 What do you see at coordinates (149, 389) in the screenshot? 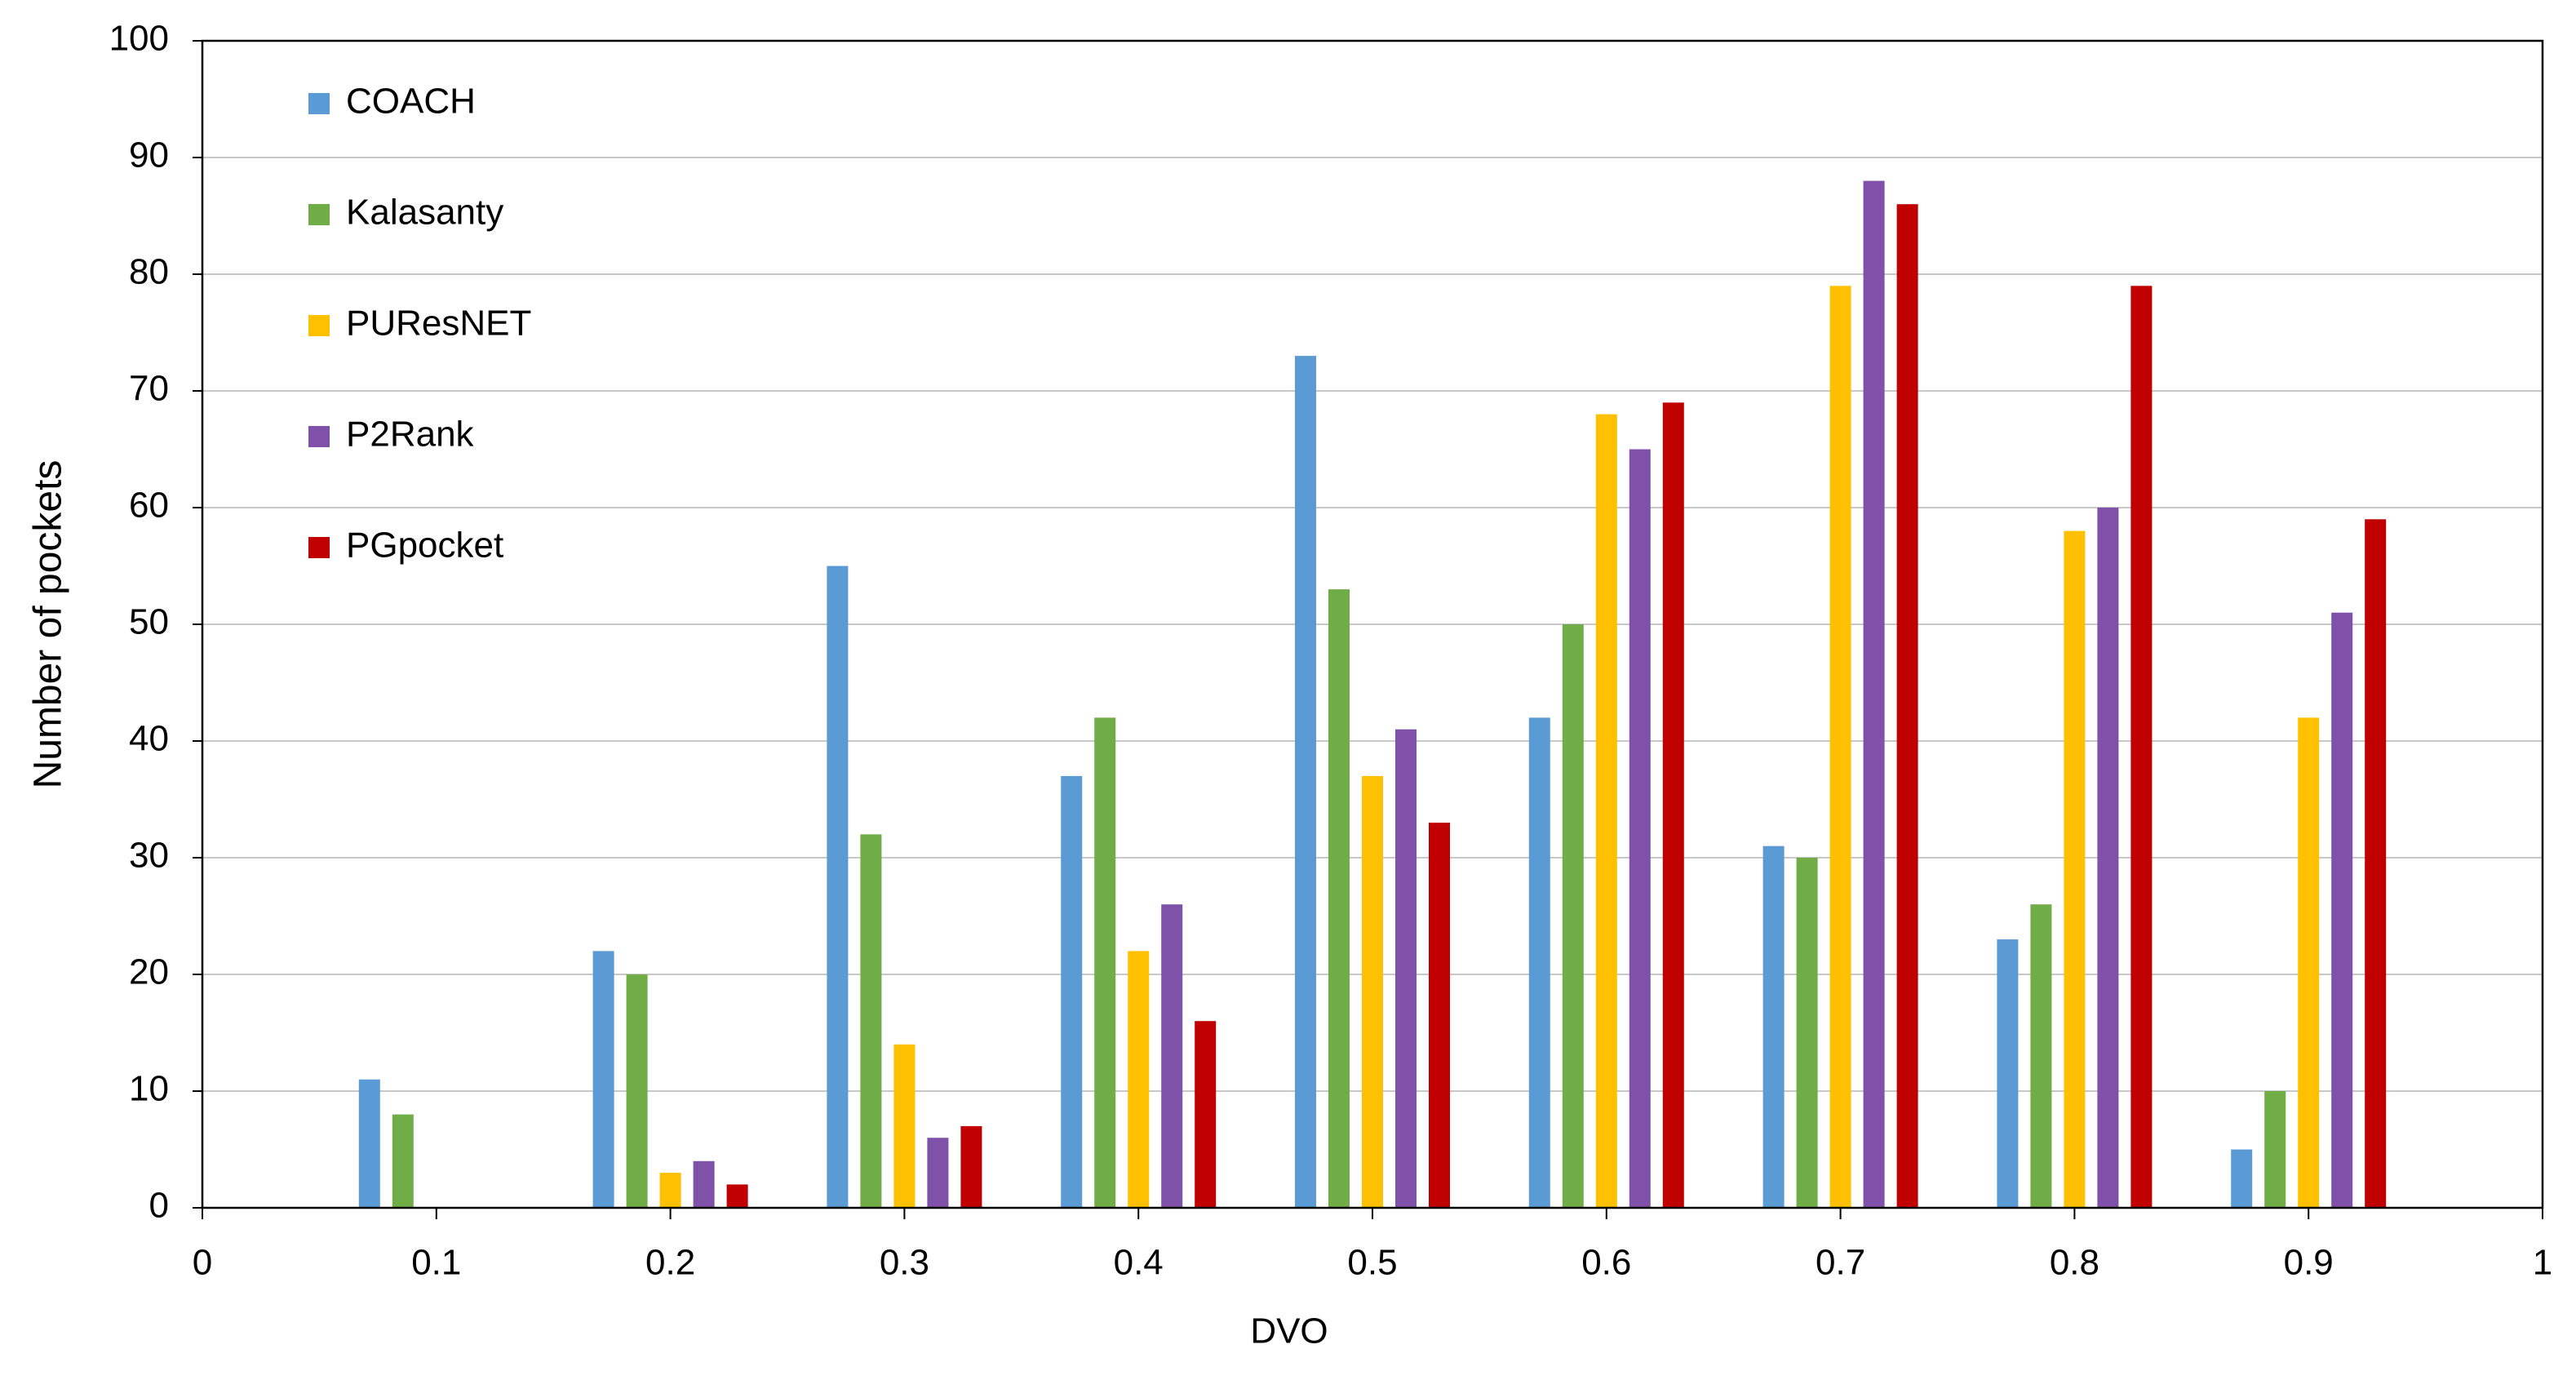
I see `y-tick-label: 70` at bounding box center [149, 389].